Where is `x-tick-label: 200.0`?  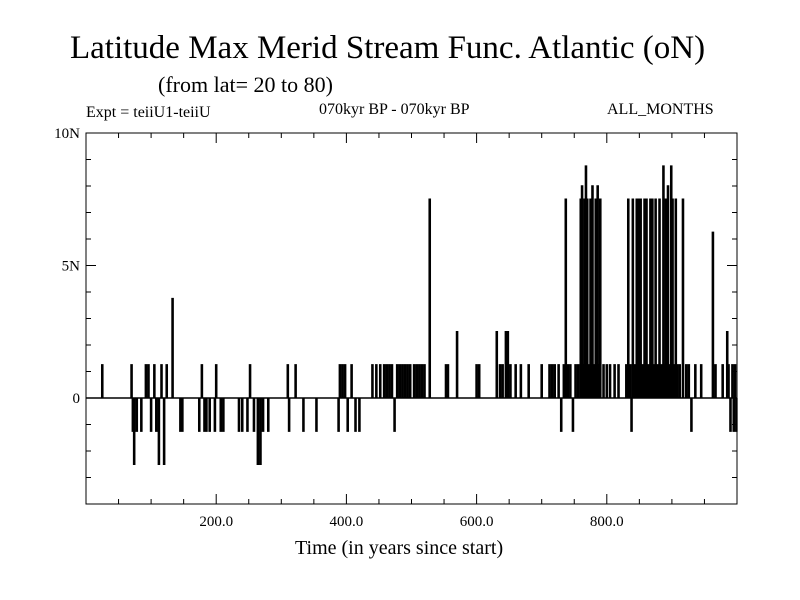 x-tick-label: 200.0 is located at coordinates (216, 522).